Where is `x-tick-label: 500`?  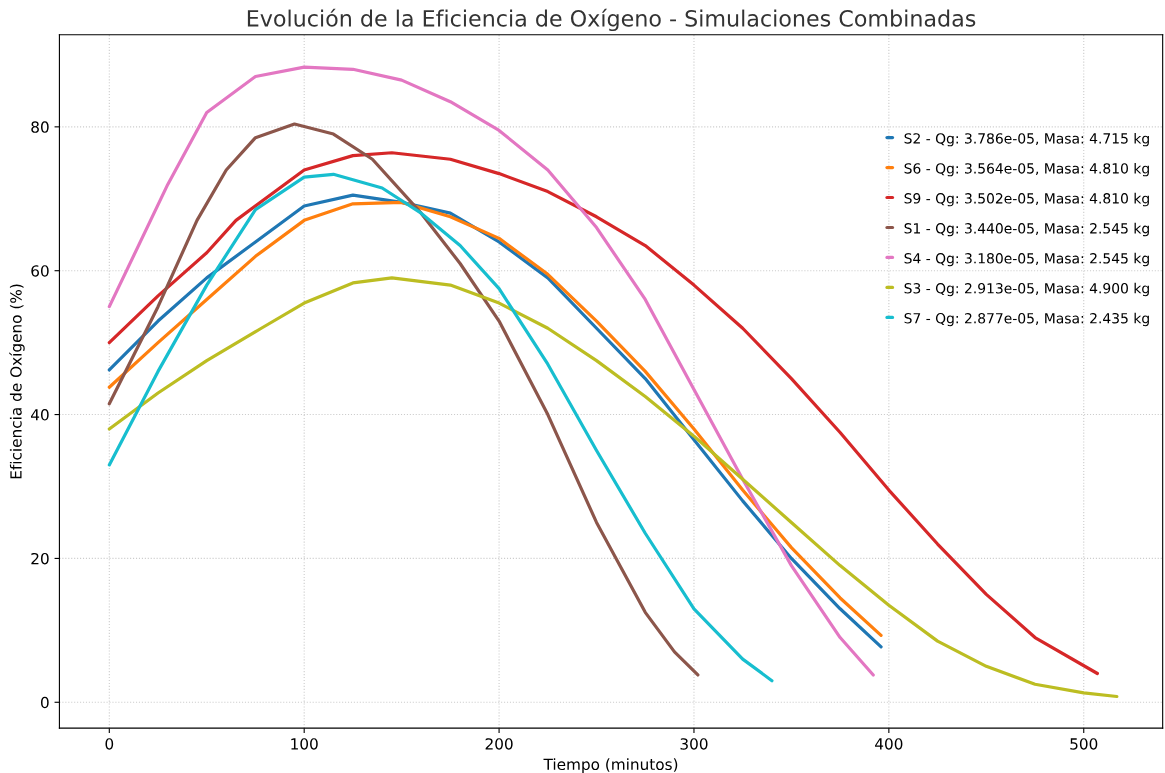
x-tick-label: 500 is located at coordinates (1084, 744).